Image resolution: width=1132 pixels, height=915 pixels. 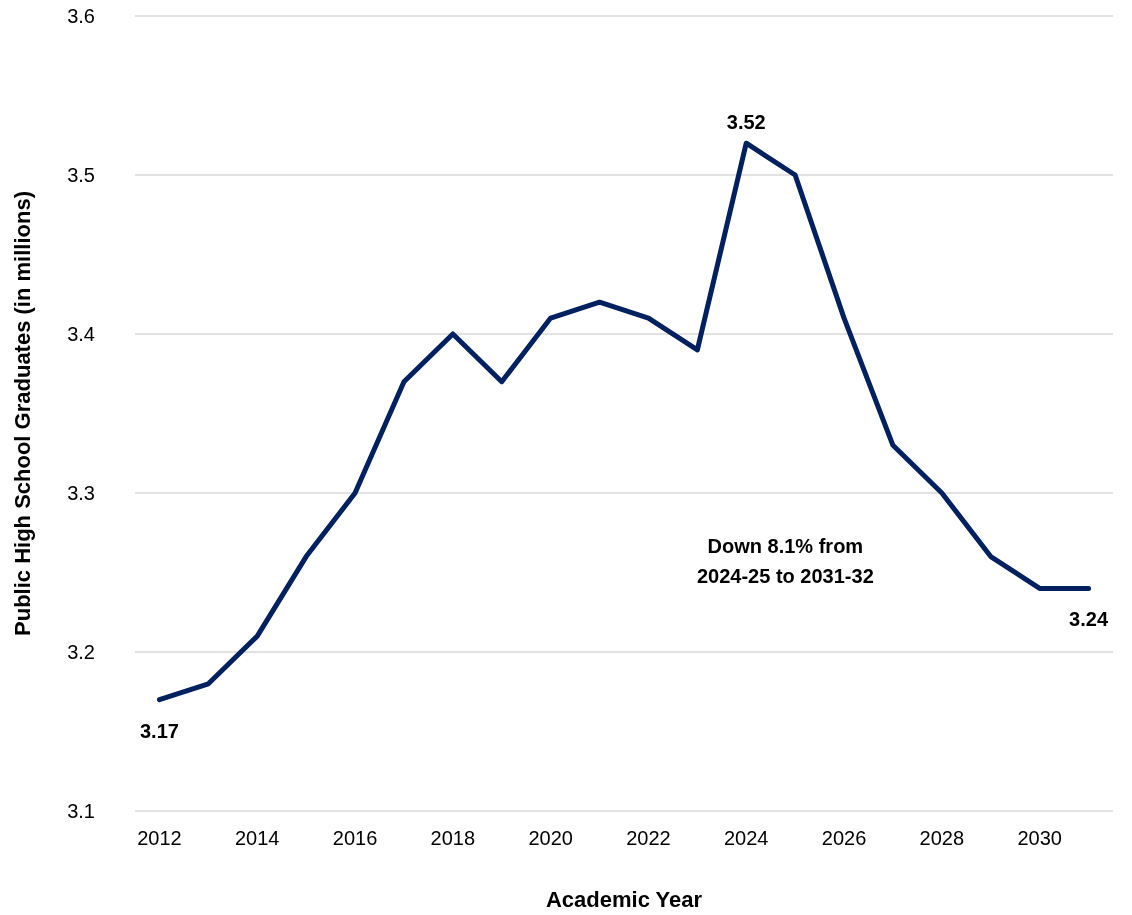 What do you see at coordinates (1039, 838) in the screenshot?
I see `x-tick-label: 2030` at bounding box center [1039, 838].